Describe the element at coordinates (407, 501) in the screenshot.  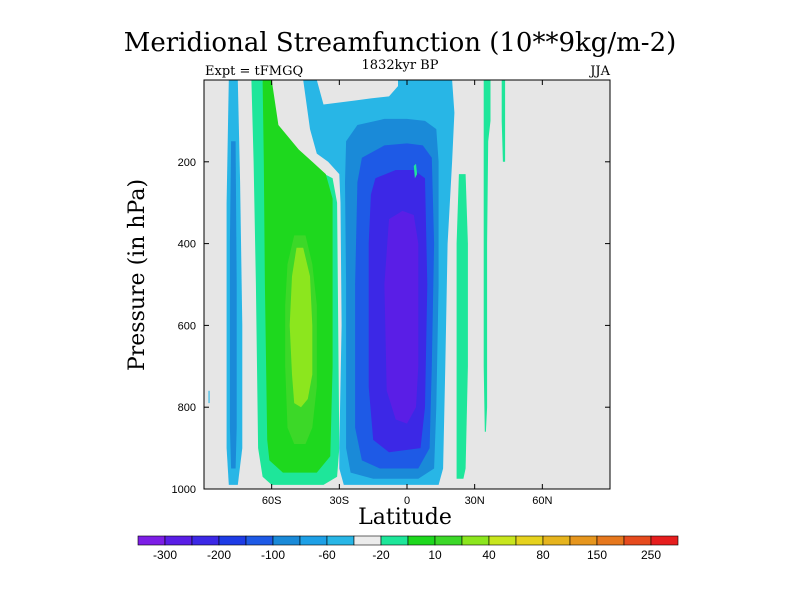
I see `x-tick-label: 0` at that location.